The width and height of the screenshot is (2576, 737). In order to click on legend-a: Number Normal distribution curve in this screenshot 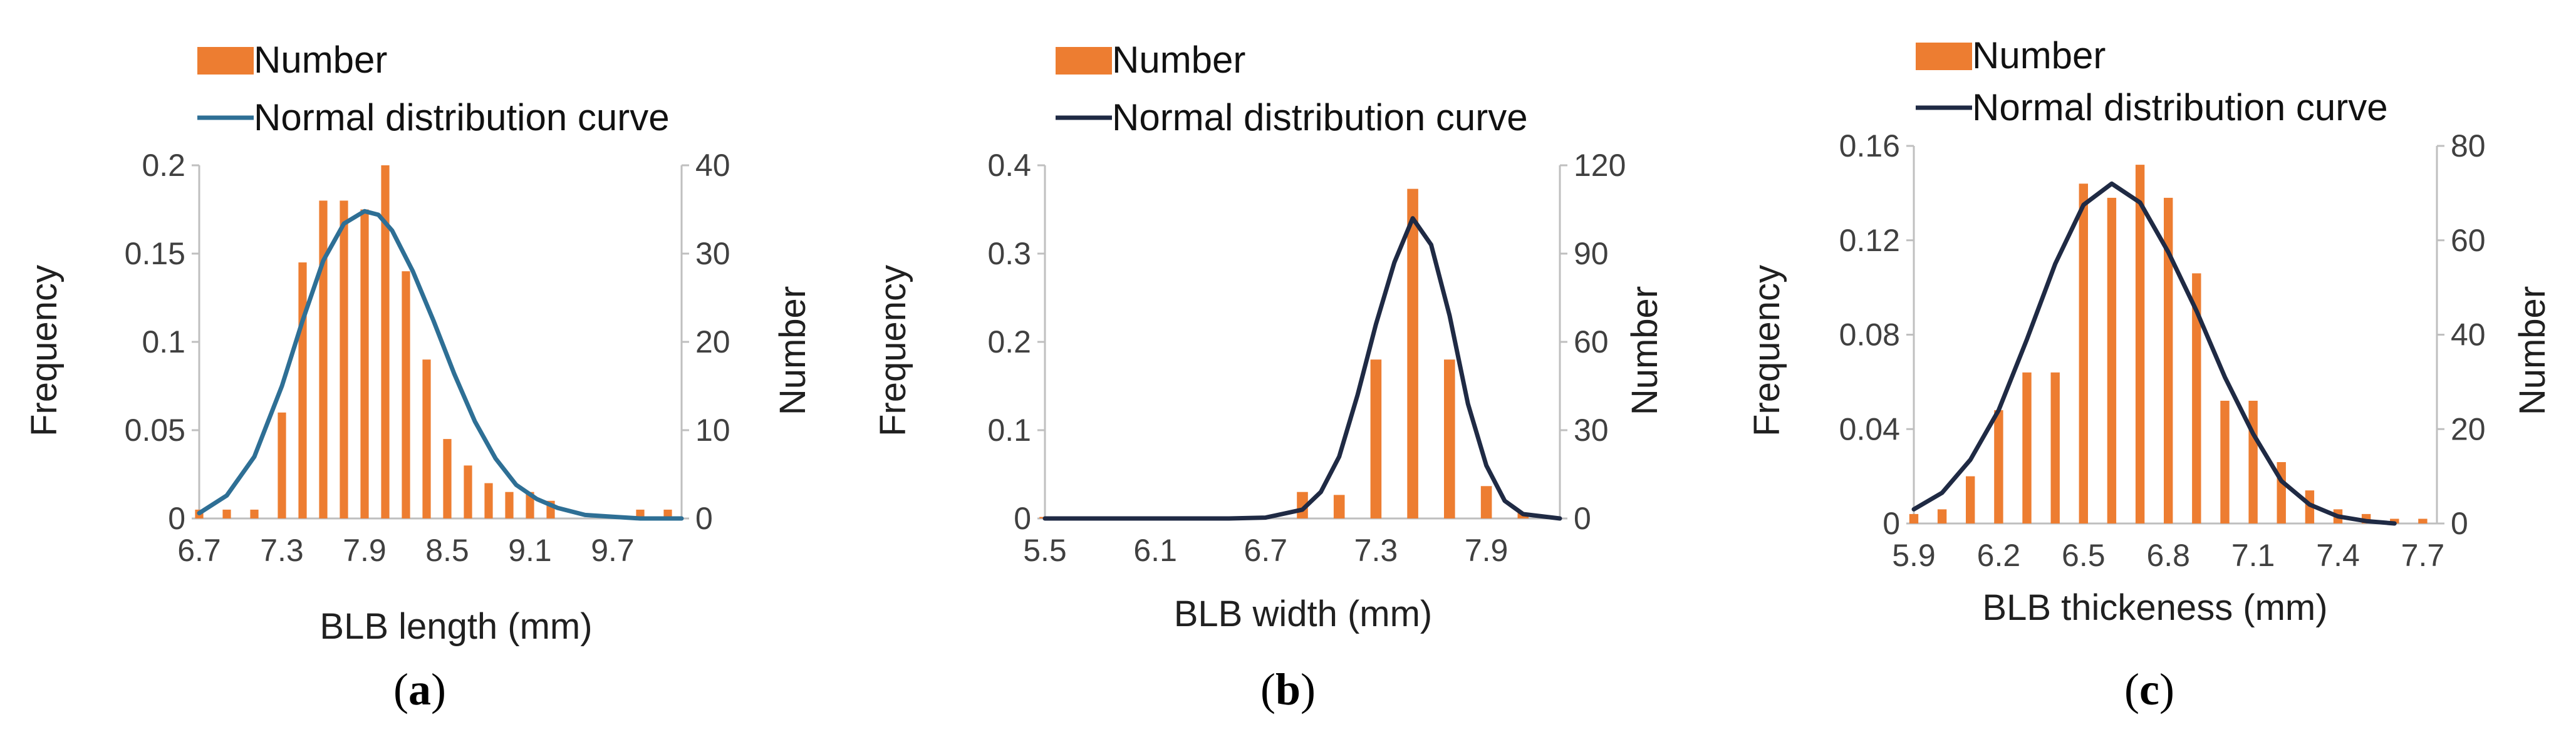, I will do `click(433, 88)`.